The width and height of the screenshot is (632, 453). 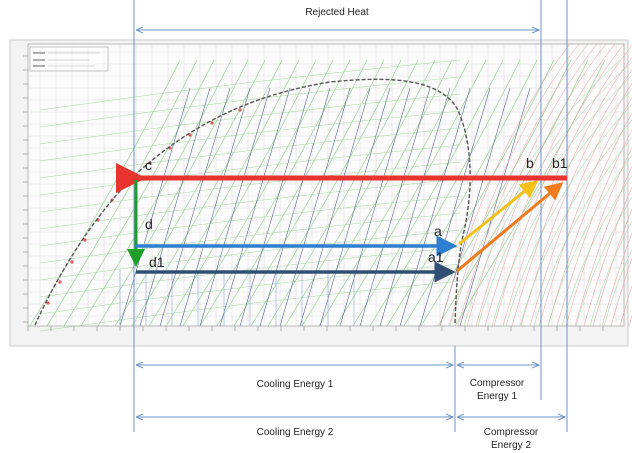 I want to click on point-label-d: d, so click(x=149, y=224).